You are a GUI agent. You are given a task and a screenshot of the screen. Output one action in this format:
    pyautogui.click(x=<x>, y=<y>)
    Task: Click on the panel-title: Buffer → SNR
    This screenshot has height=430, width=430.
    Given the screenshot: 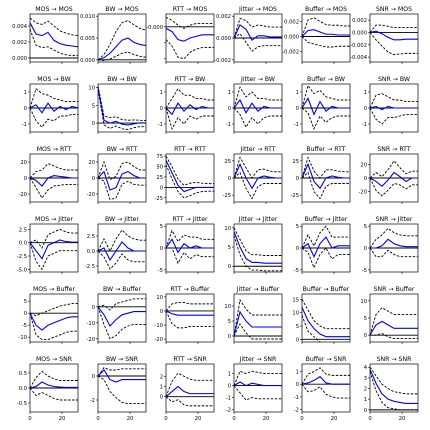 What is the action you would take?
    pyautogui.click(x=326, y=359)
    